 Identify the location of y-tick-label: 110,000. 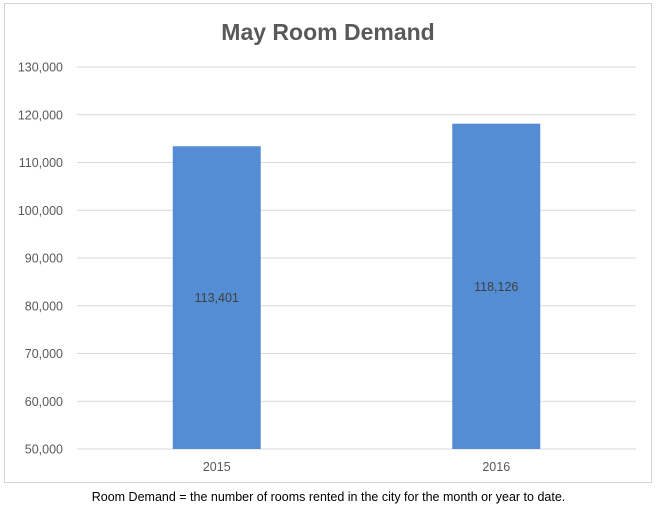
(41, 163).